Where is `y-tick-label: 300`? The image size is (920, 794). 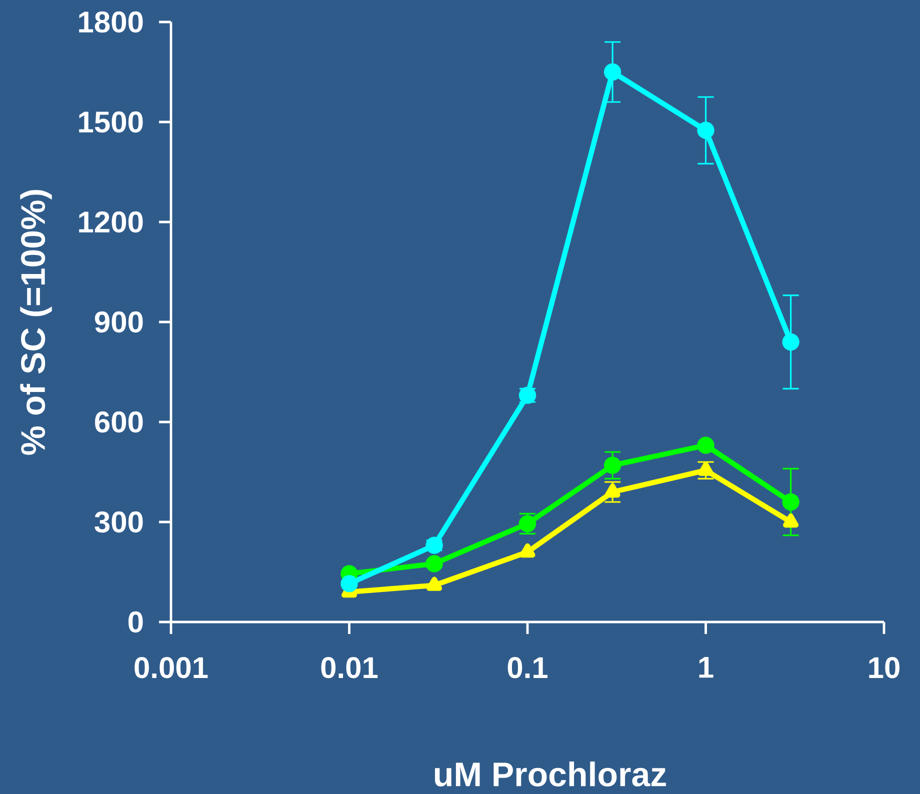
y-tick-label: 300 is located at coordinates (118, 522).